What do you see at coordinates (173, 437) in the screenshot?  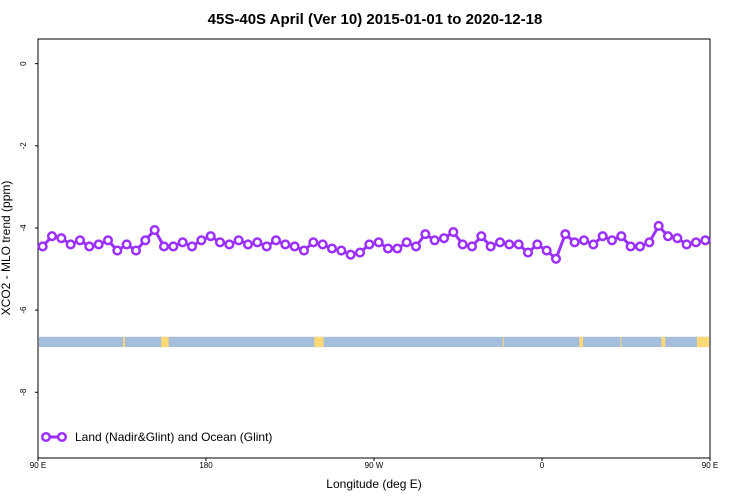 I see `legend-label: Land (Nadir&Glint) and Ocean (Glint)` at bounding box center [173, 437].